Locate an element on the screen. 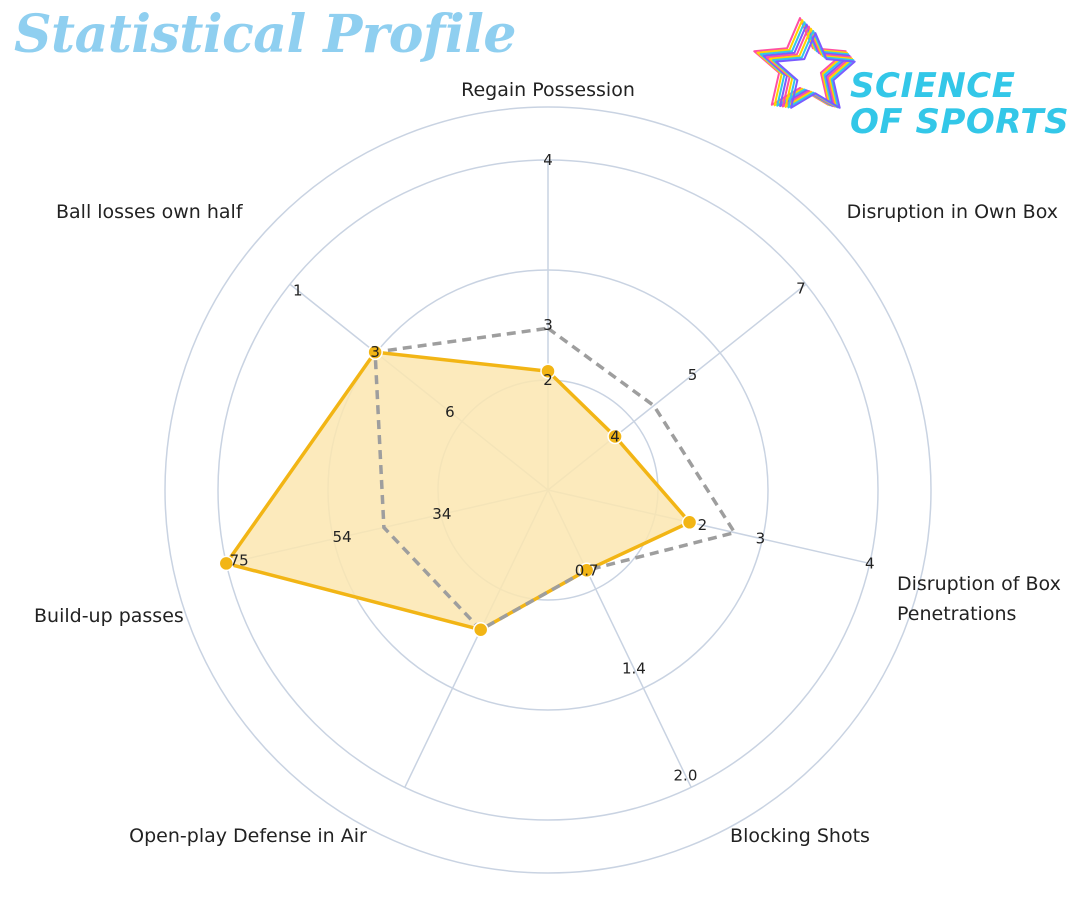 The width and height of the screenshot is (1080, 914). series-dashed-line is located at coordinates (555, 479).